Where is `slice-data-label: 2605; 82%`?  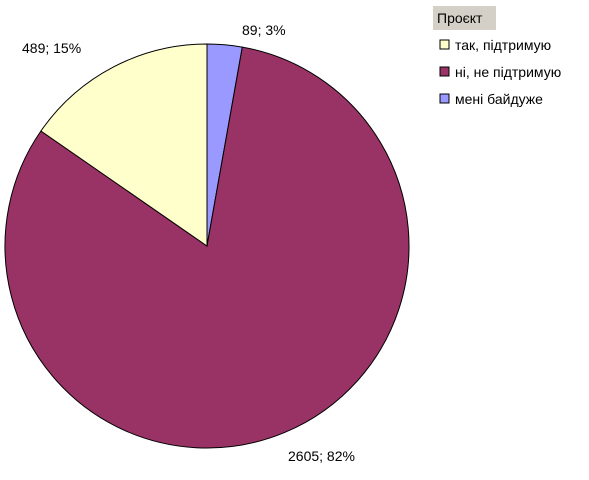
slice-data-label: 2605; 82% is located at coordinates (321, 456).